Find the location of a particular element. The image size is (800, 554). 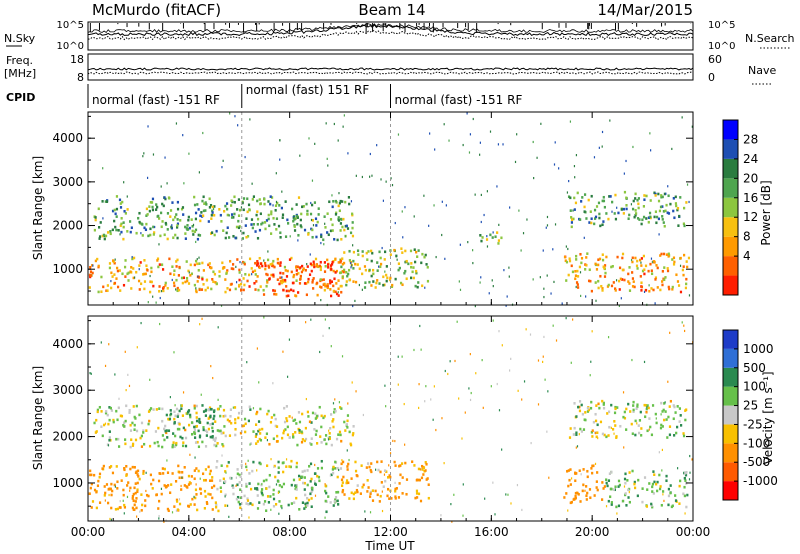

colorbar-cell is located at coordinates (730, 339).